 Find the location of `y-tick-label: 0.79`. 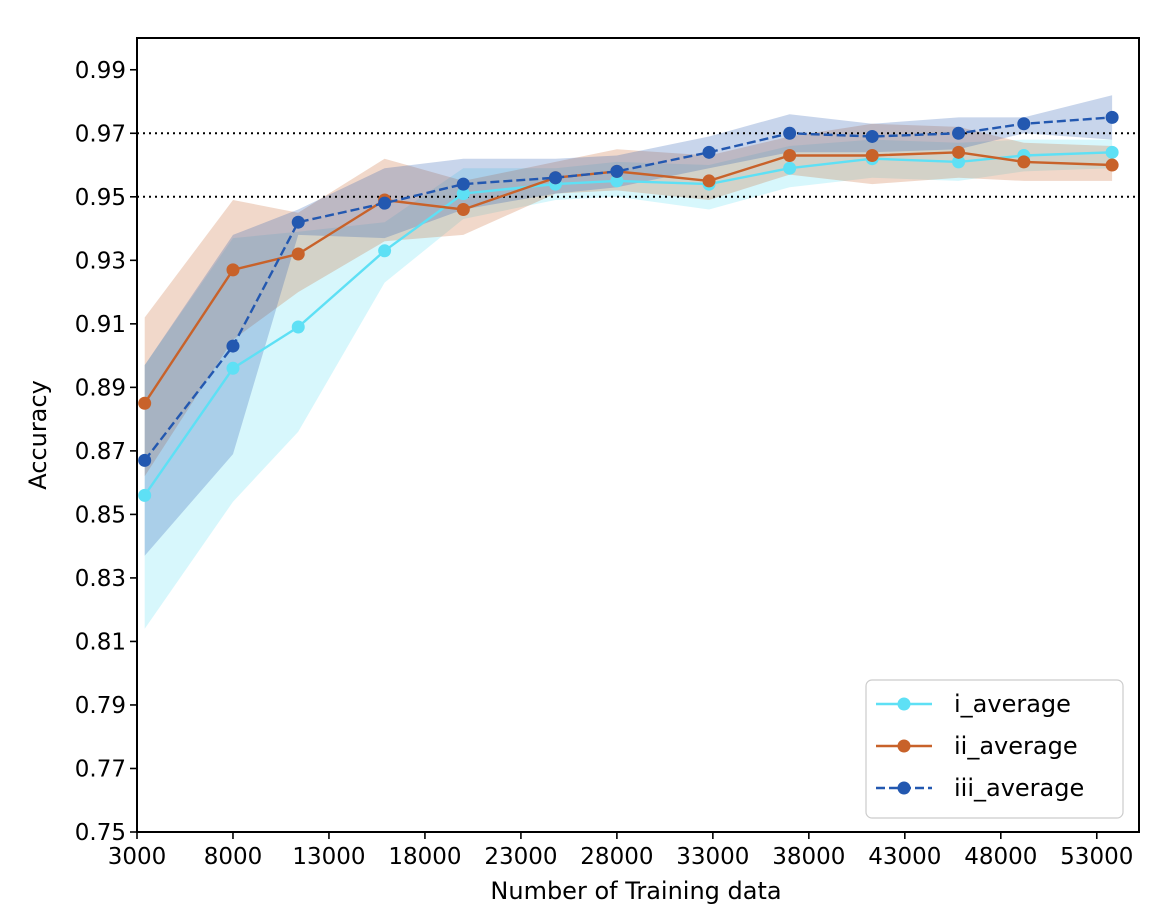

y-tick-label: 0.79 is located at coordinates (100, 706).